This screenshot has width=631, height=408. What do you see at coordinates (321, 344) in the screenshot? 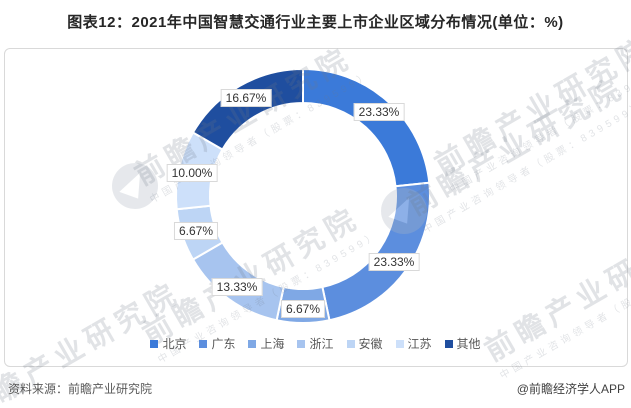
I see `legend-label: 浙江` at bounding box center [321, 344].